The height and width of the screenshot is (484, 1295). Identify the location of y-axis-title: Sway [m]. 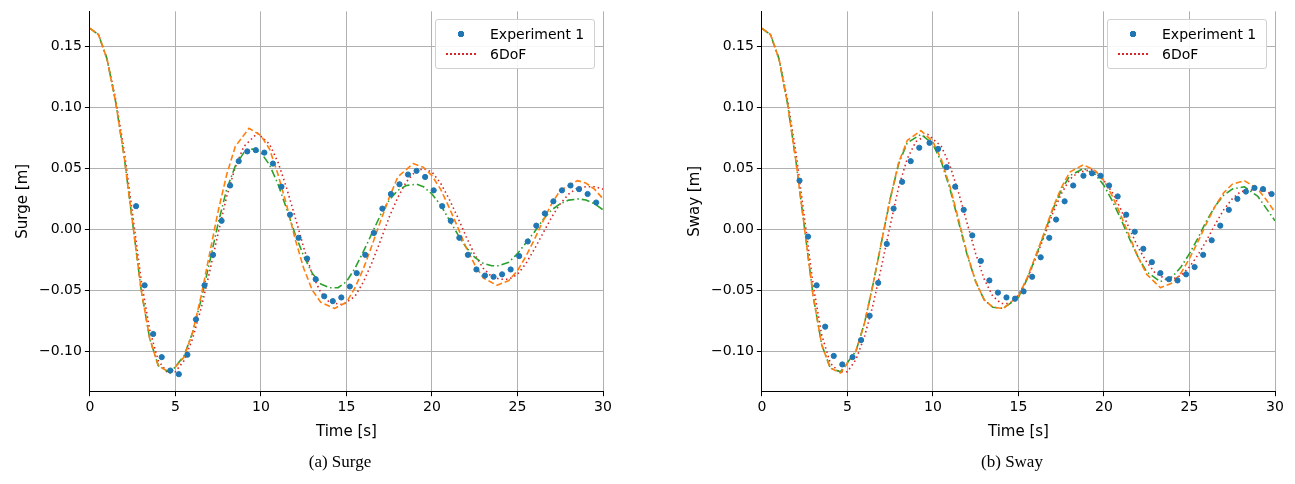
(693, 201).